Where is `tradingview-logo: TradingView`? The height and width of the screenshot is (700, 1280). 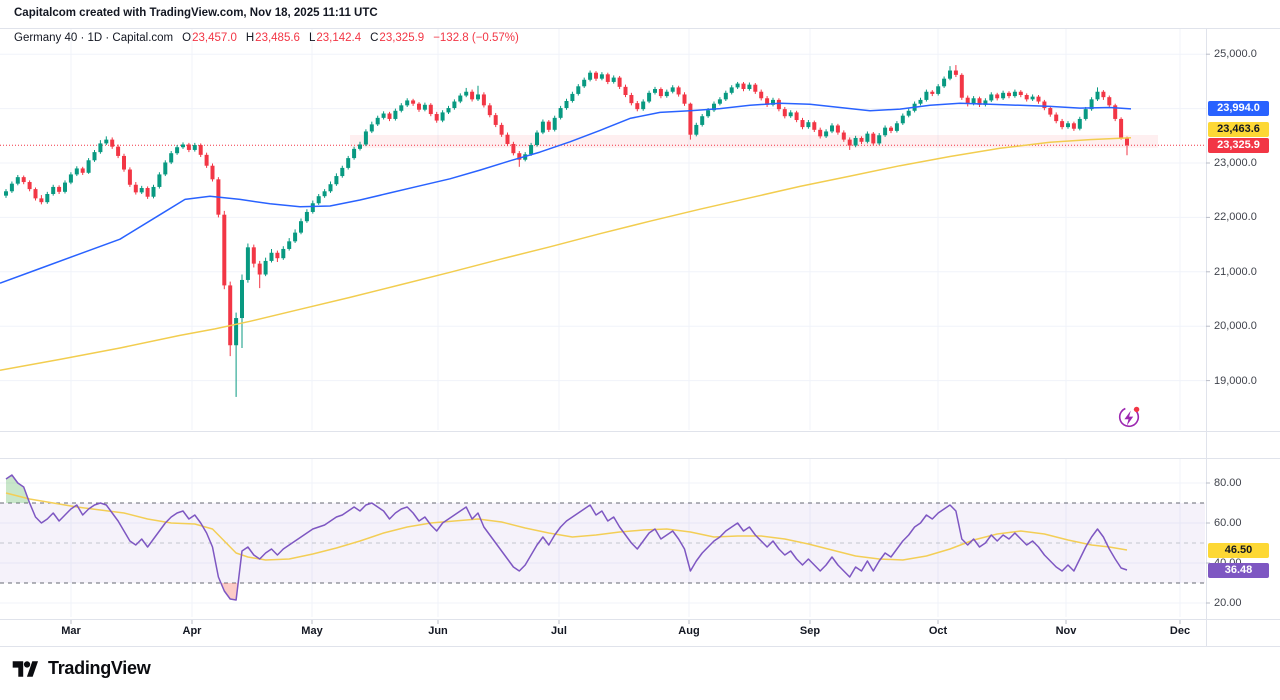 tradingview-logo: TradingView is located at coordinates (81, 668).